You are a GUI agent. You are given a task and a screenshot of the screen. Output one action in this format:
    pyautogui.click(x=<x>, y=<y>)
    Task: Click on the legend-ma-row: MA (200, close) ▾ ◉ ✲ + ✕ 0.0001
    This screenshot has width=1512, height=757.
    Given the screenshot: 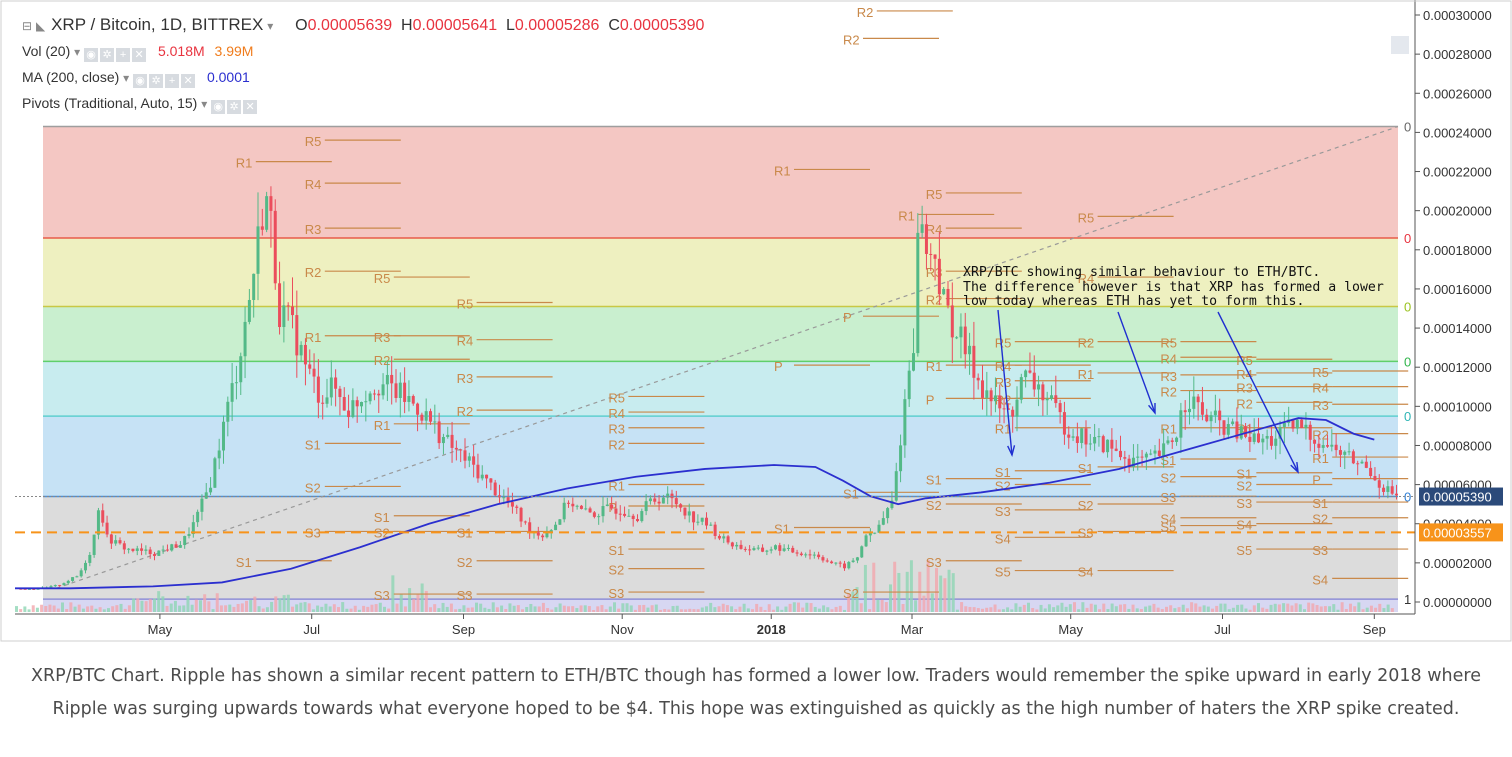 What is the action you would take?
    pyautogui.click(x=136, y=78)
    